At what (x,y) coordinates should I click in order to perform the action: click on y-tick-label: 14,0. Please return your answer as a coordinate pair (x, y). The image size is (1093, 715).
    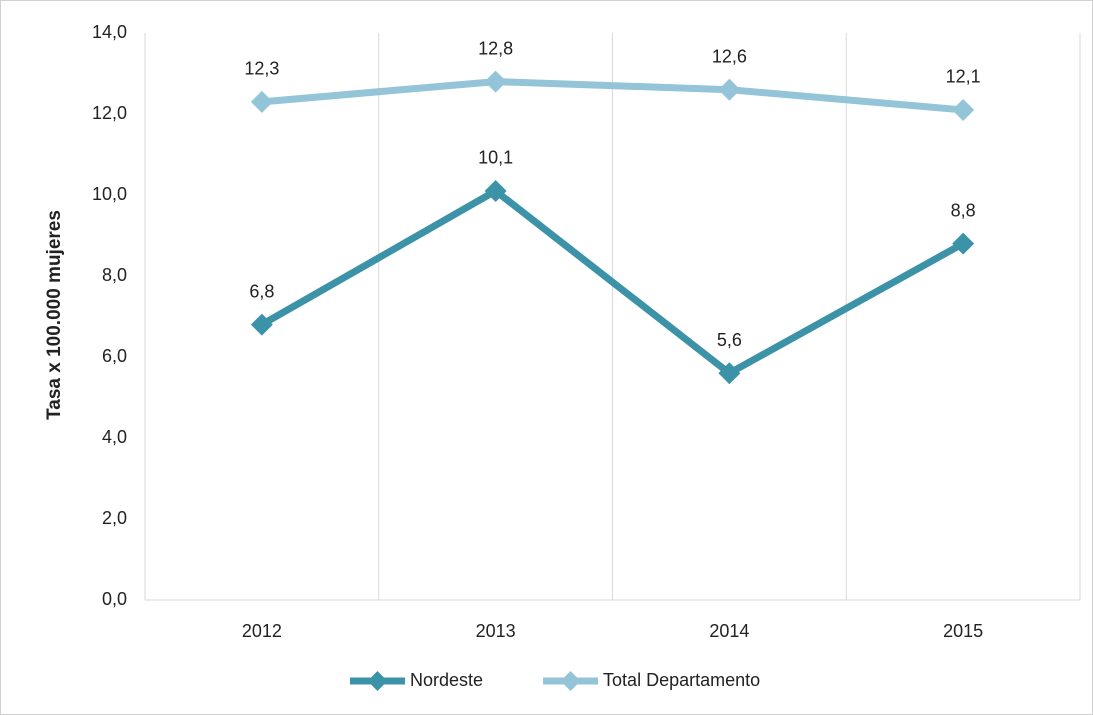
    Looking at the image, I should click on (109, 32).